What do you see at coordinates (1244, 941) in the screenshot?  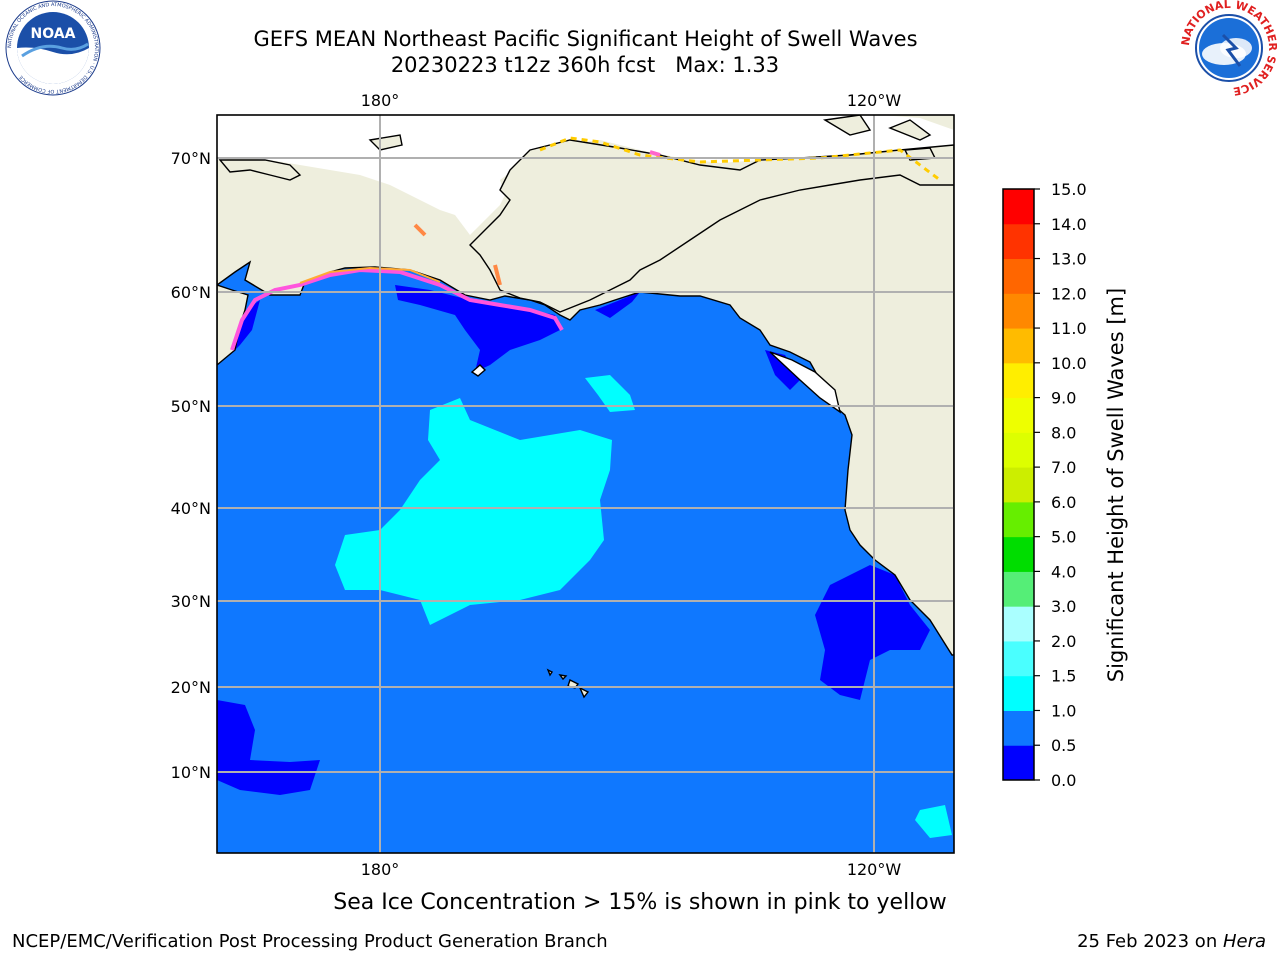 I see `footer-host: Hera` at bounding box center [1244, 941].